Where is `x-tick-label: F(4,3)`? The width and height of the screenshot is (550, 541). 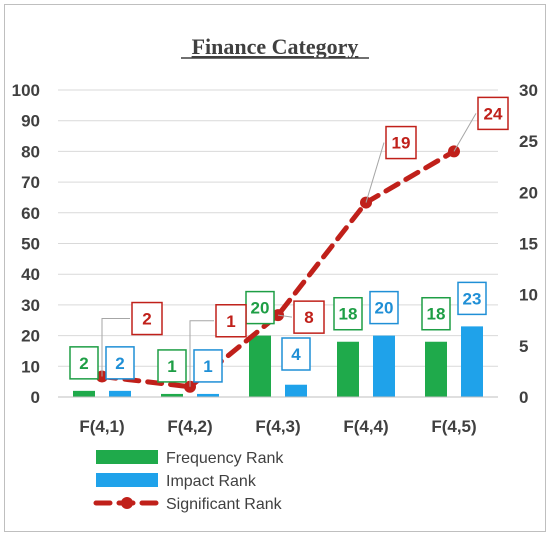 x-tick-label: F(4,3) is located at coordinates (277, 426).